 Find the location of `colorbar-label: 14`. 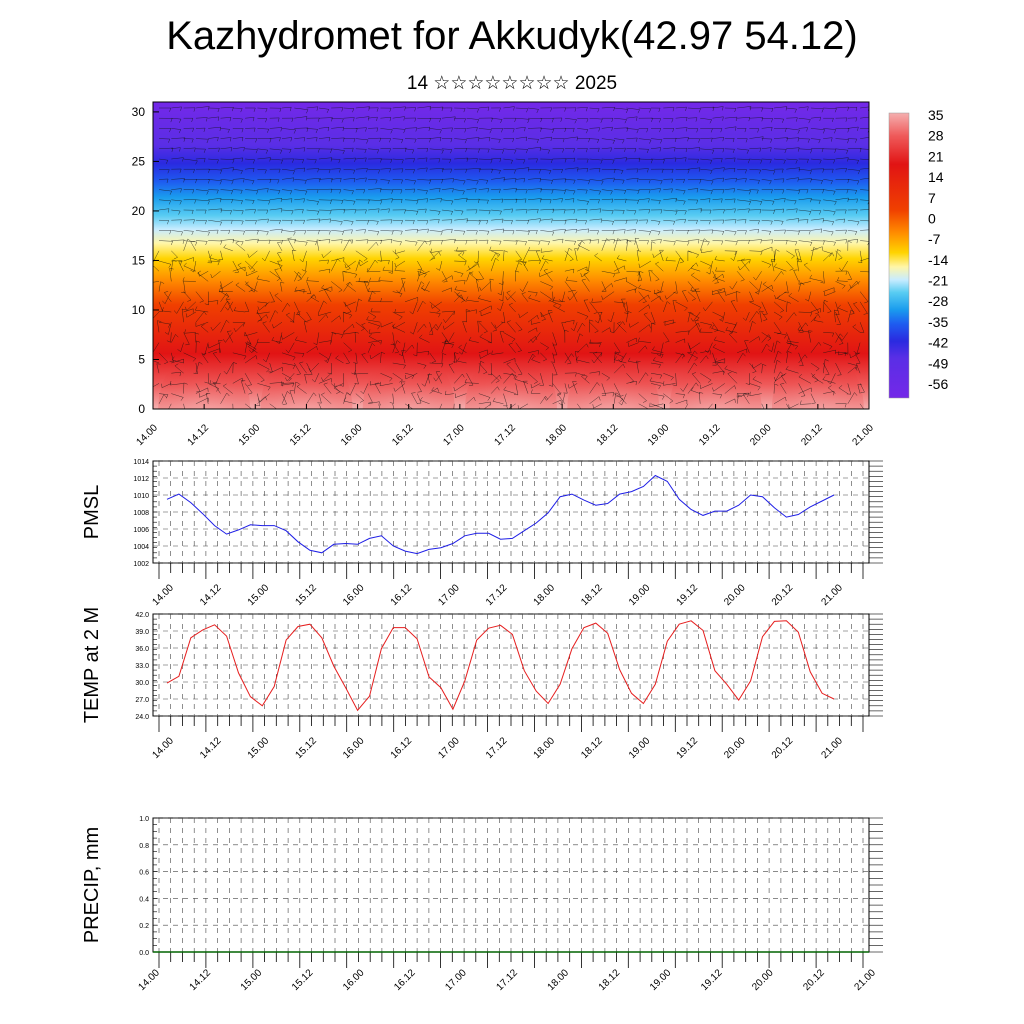

colorbar-label: 14 is located at coordinates (936, 177).